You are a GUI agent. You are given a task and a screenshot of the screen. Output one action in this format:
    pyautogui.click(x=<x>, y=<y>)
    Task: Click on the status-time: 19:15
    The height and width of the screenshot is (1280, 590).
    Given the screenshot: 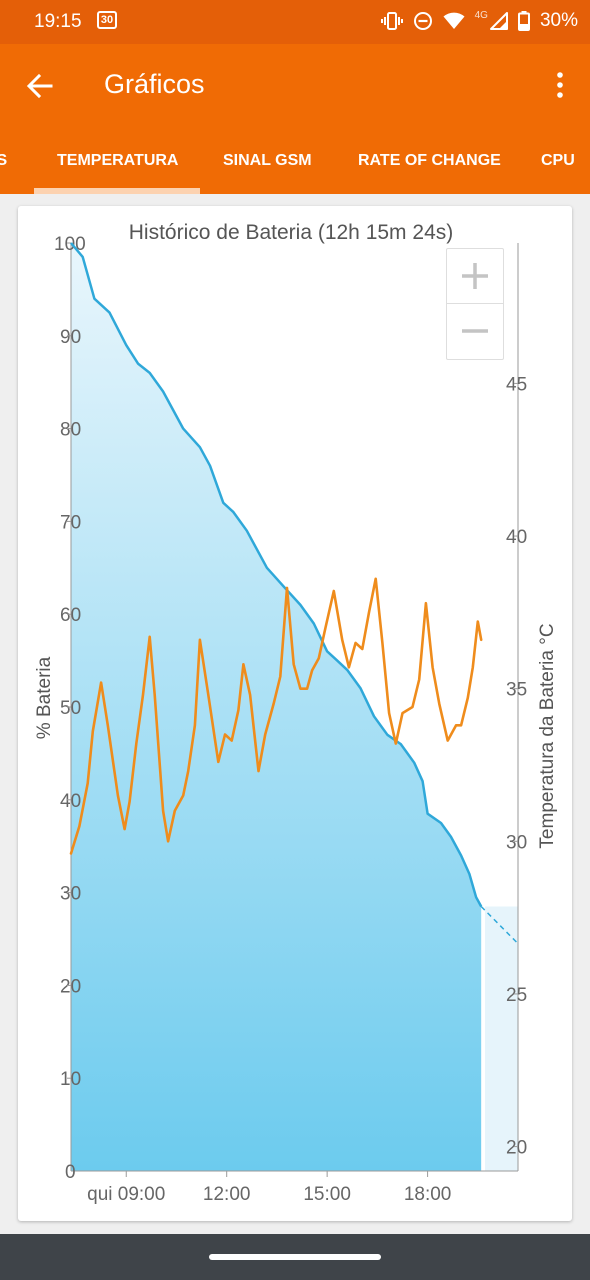 What is the action you would take?
    pyautogui.click(x=58, y=21)
    